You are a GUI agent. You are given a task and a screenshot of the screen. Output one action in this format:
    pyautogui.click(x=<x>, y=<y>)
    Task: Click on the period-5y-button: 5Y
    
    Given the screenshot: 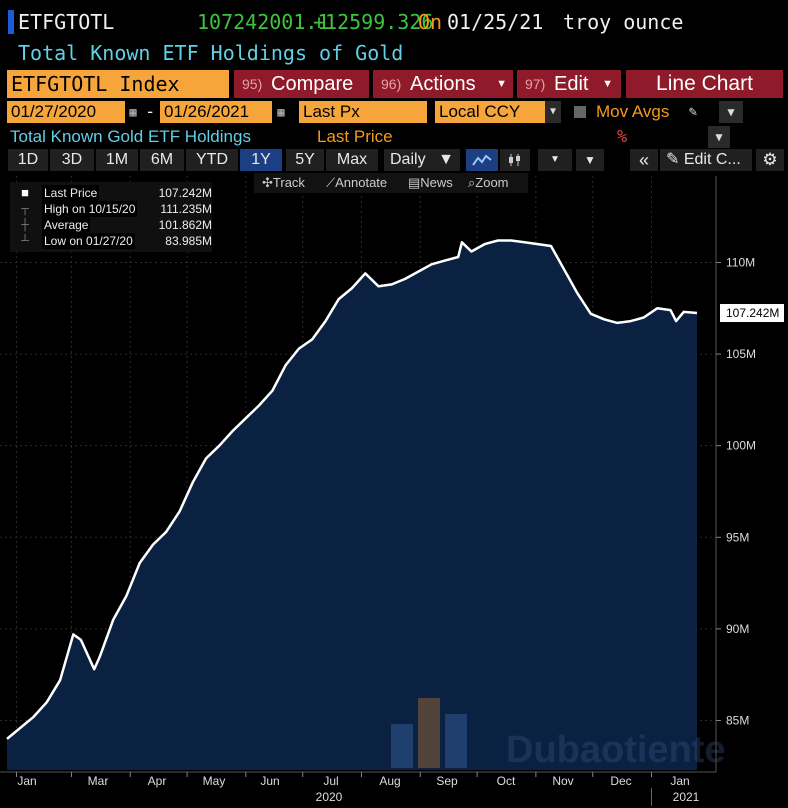 What is the action you would take?
    pyautogui.click(x=305, y=160)
    